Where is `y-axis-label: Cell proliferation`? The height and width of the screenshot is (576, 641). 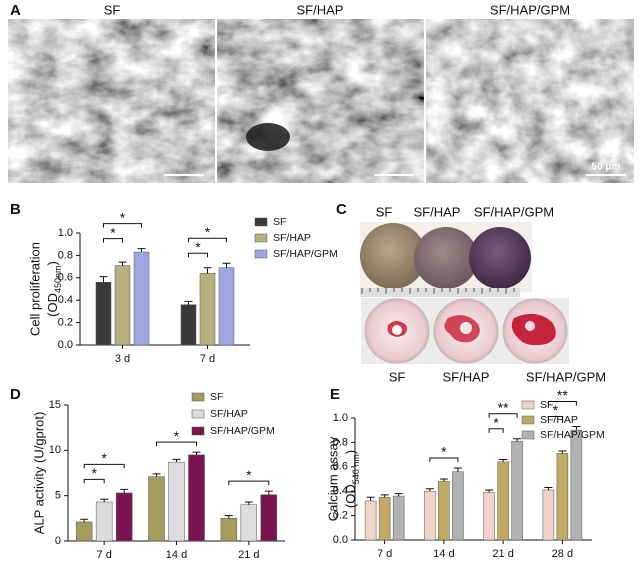
y-axis-label: Cell proliferation is located at coordinates (34, 289).